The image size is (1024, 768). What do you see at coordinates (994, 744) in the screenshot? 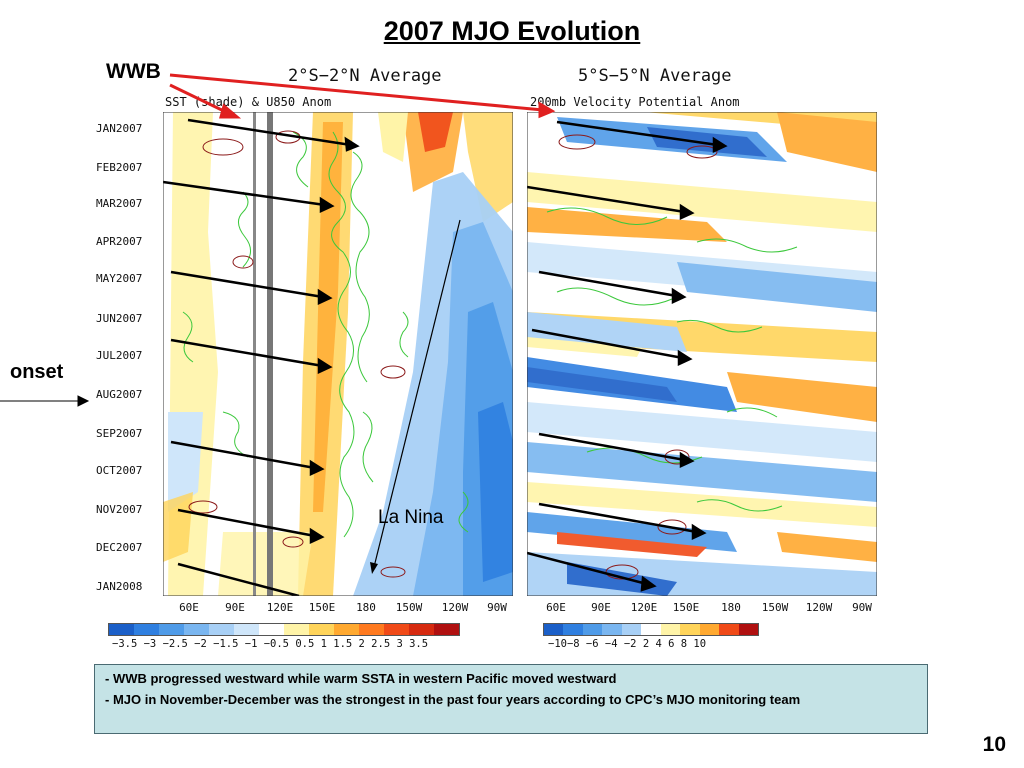
I see `page-number: 10` at bounding box center [994, 744].